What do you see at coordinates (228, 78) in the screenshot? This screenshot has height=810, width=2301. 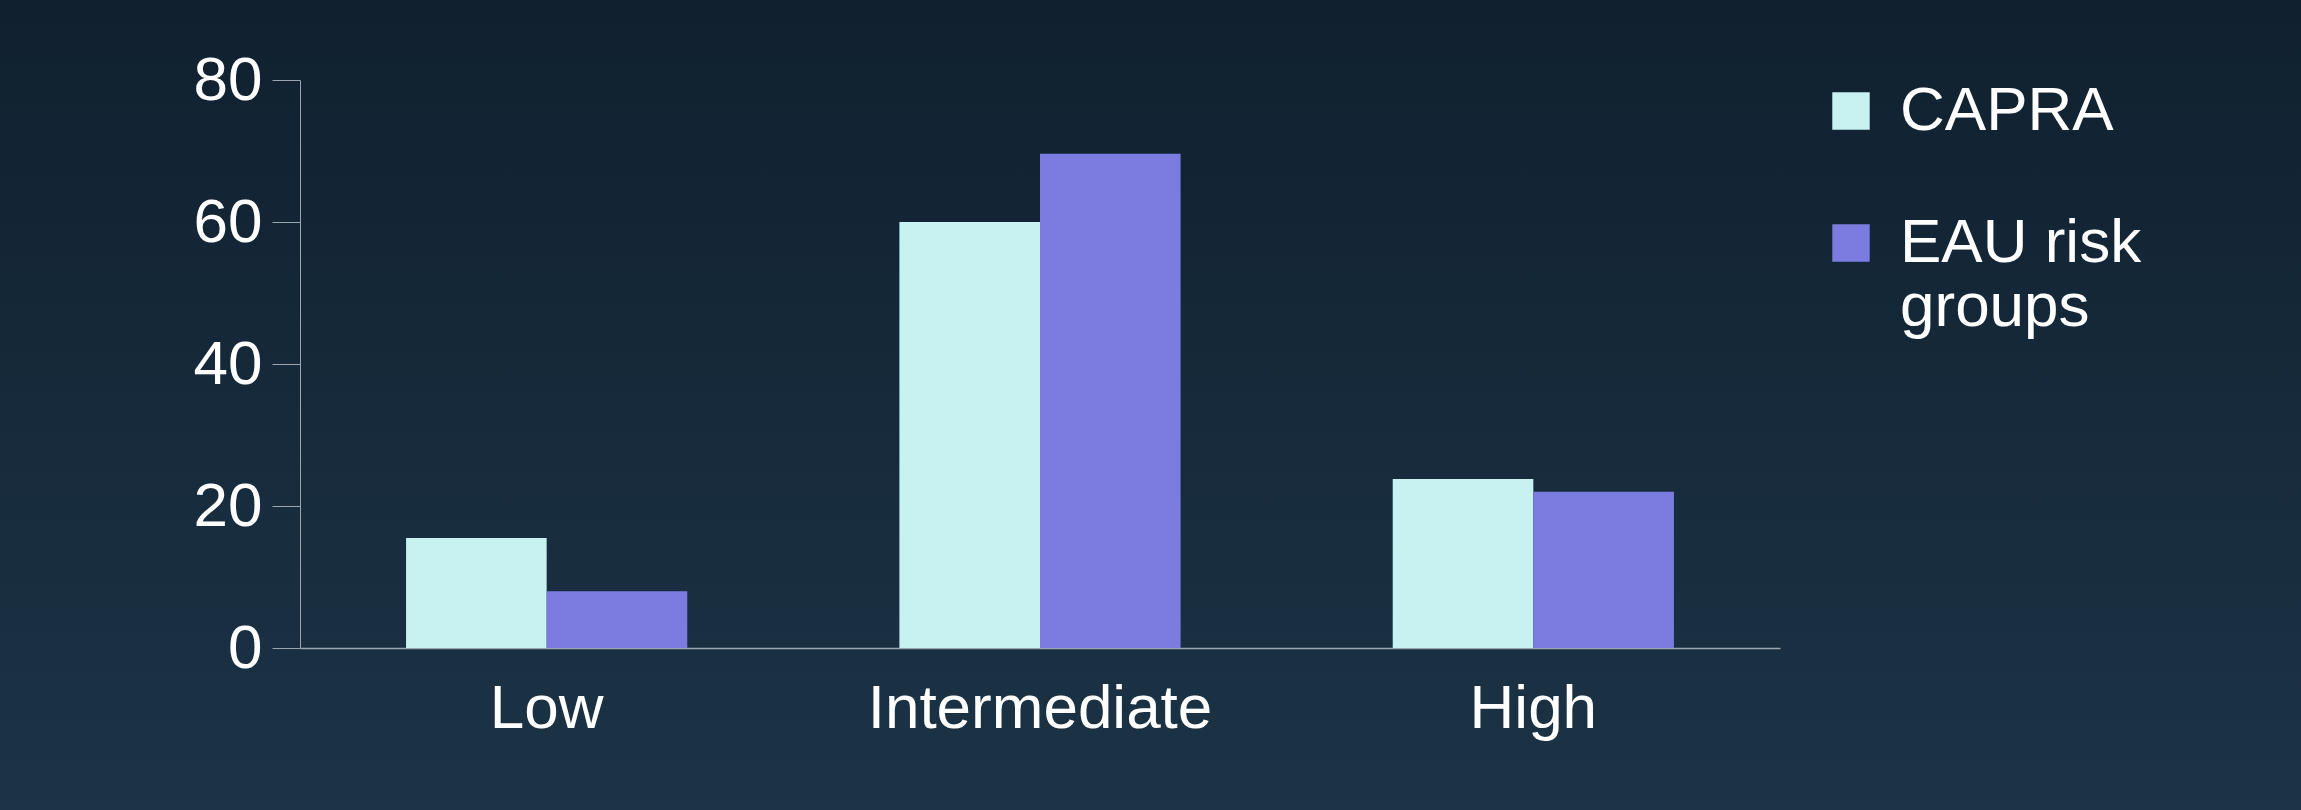 I see `y-tick-label: 80` at bounding box center [228, 78].